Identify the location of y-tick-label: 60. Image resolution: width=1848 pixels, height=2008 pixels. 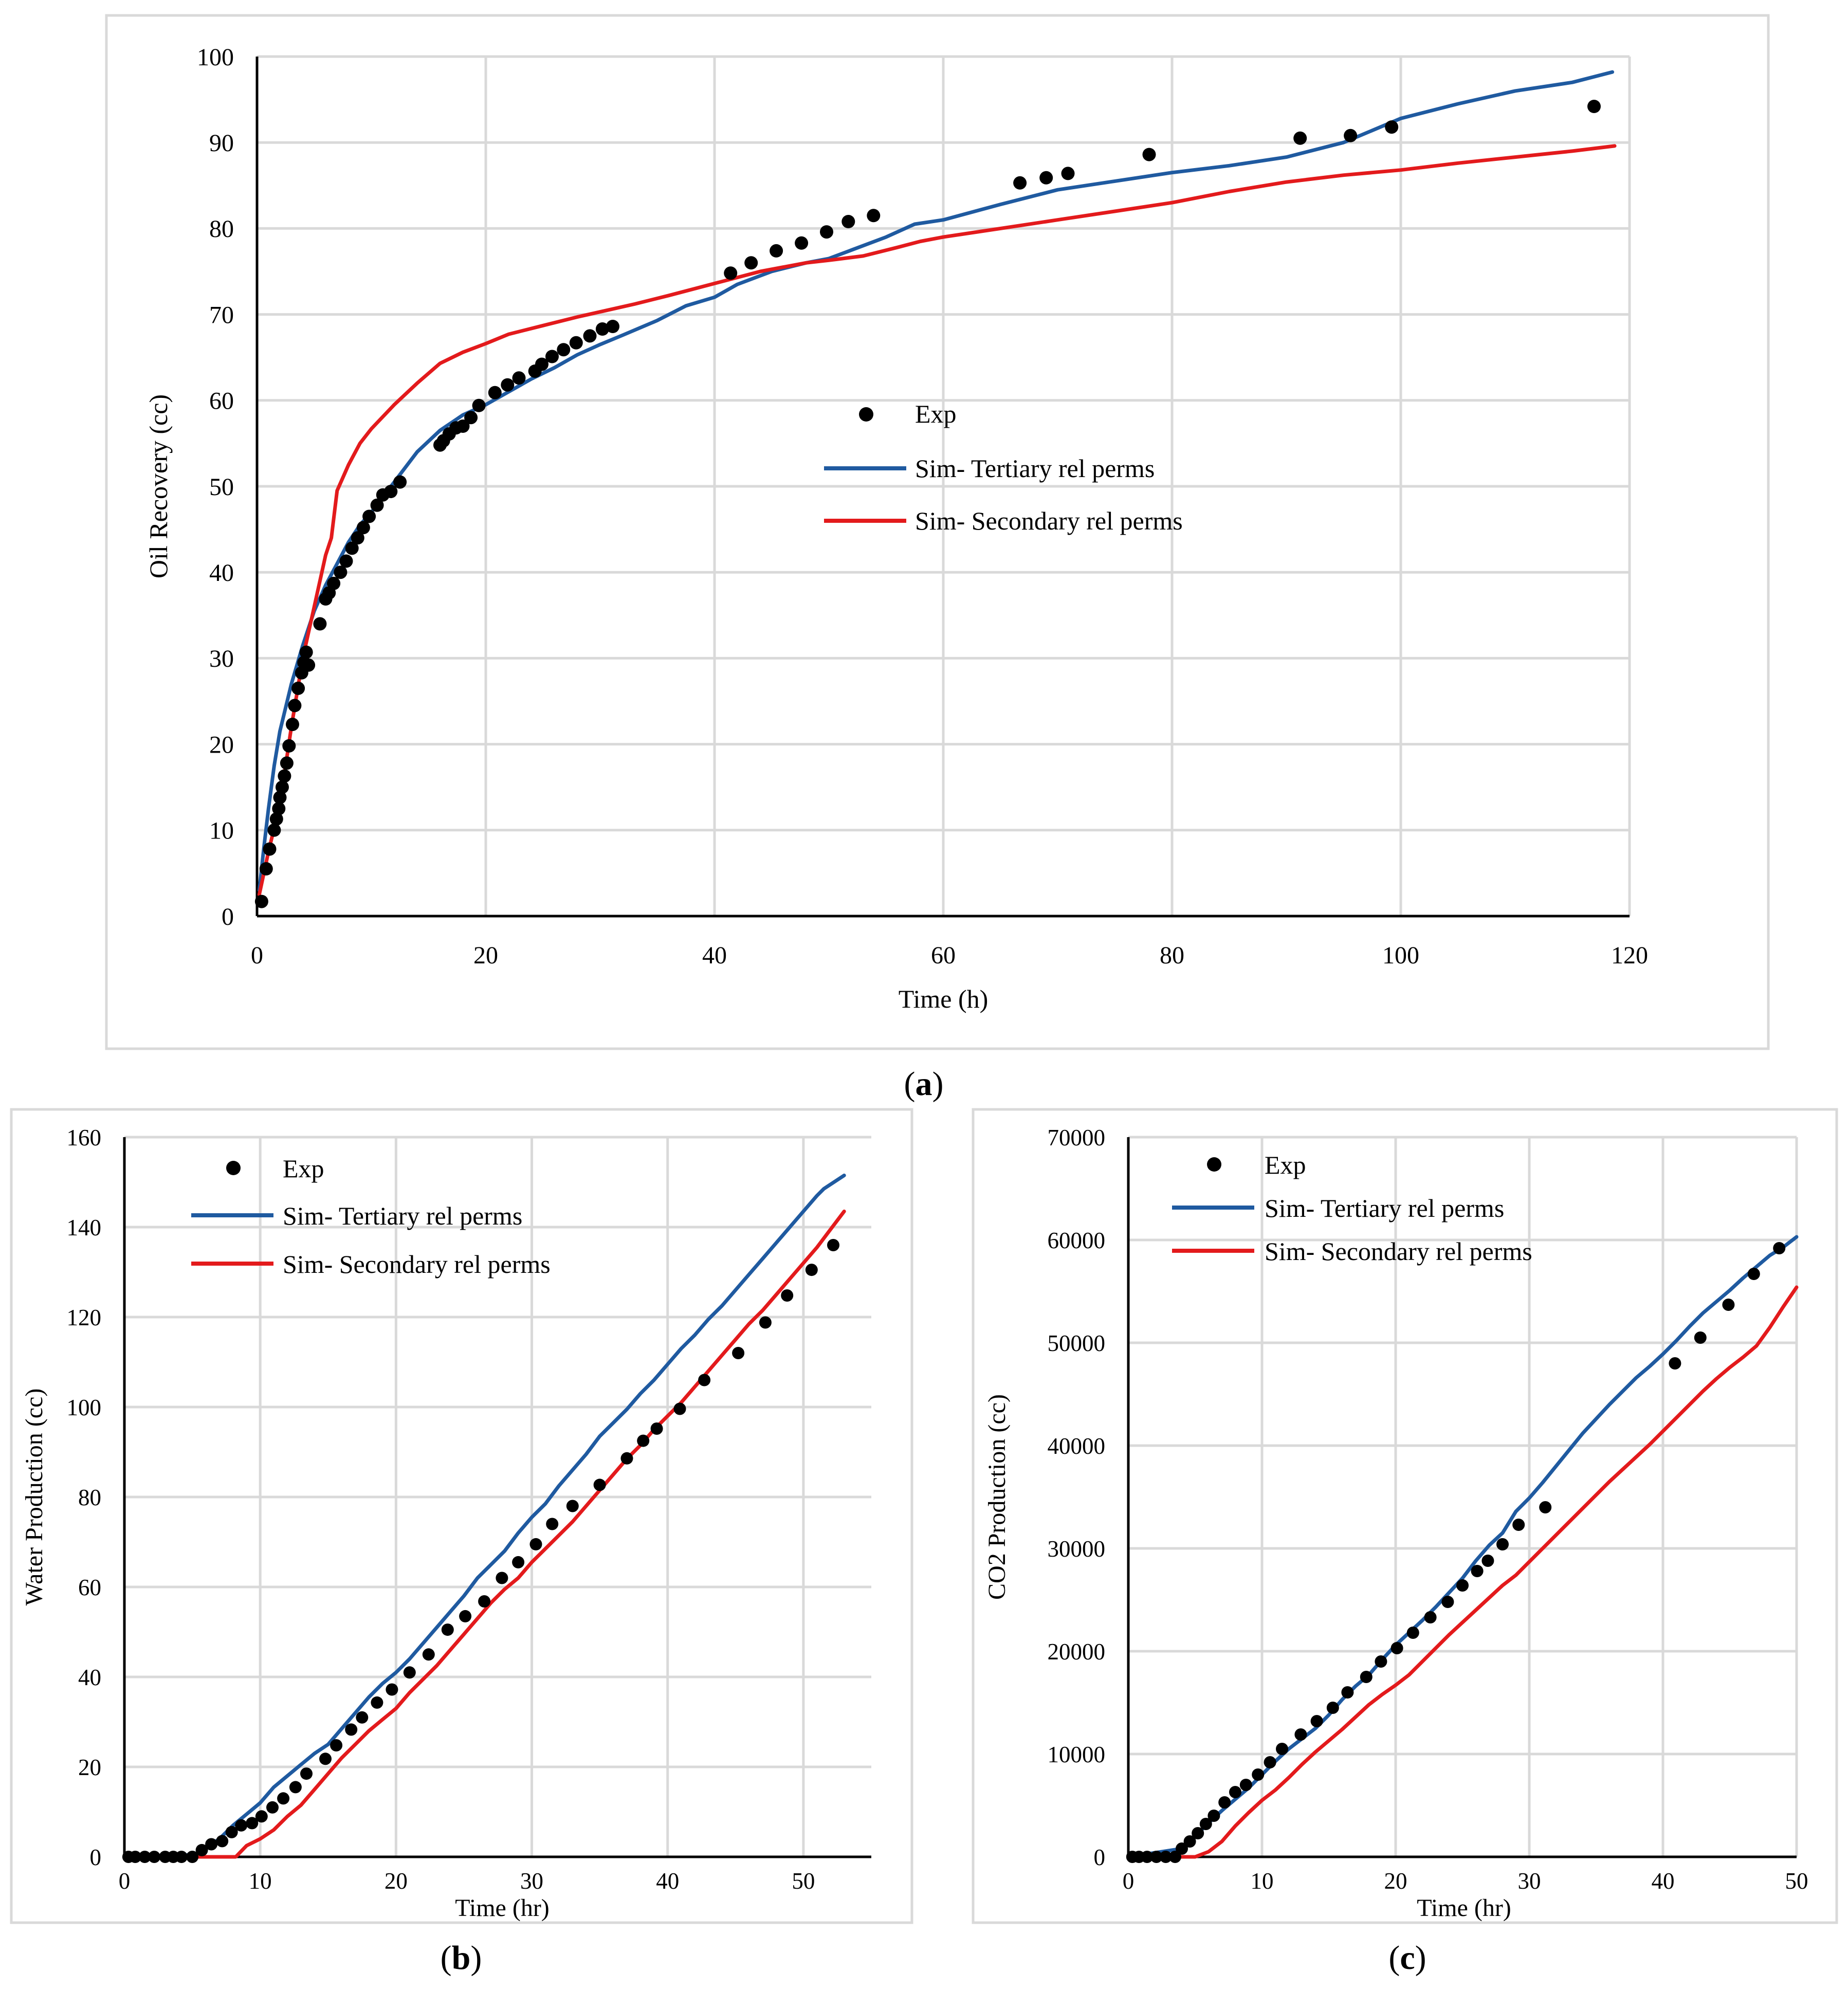
(89, 1587).